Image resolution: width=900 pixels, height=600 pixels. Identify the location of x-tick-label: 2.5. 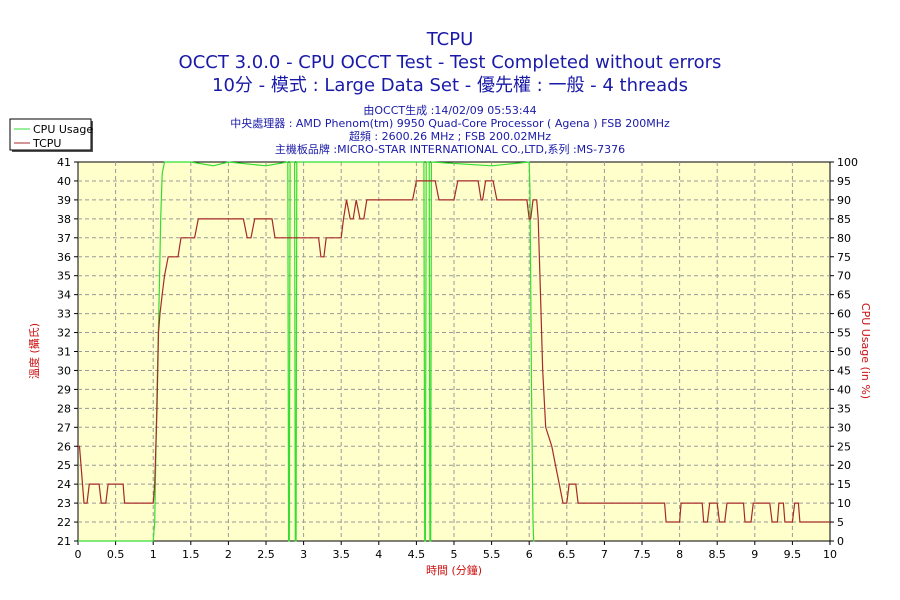
(266, 554).